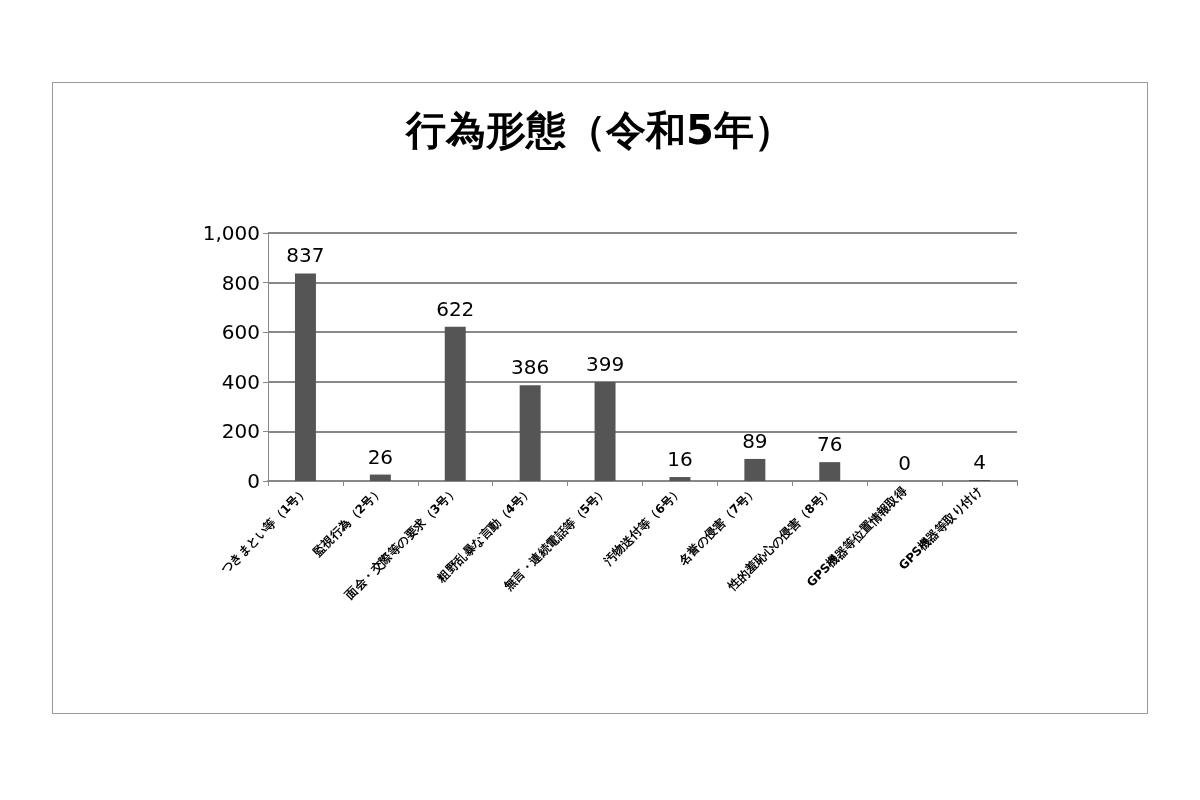 The height and width of the screenshot is (800, 1200). I want to click on y-tick-label: 400, so click(240, 381).